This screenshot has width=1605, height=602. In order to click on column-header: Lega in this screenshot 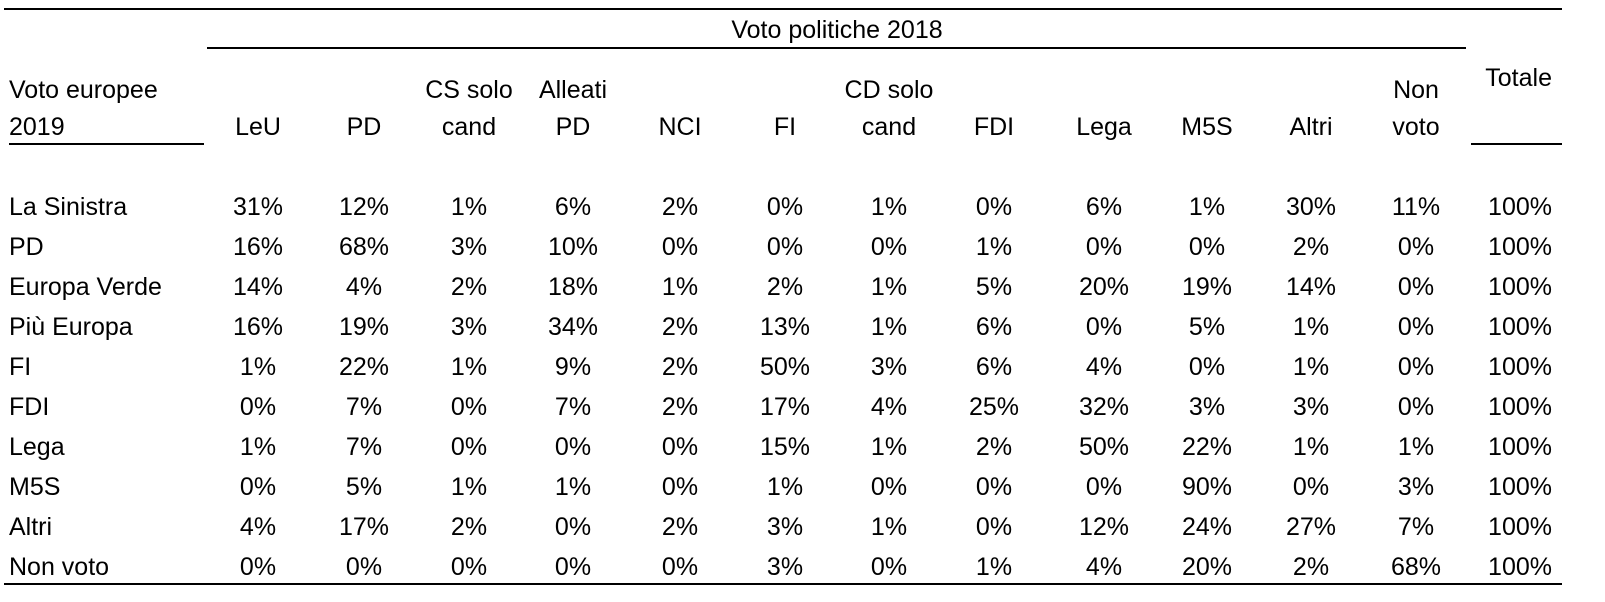, I will do `click(1104, 127)`.